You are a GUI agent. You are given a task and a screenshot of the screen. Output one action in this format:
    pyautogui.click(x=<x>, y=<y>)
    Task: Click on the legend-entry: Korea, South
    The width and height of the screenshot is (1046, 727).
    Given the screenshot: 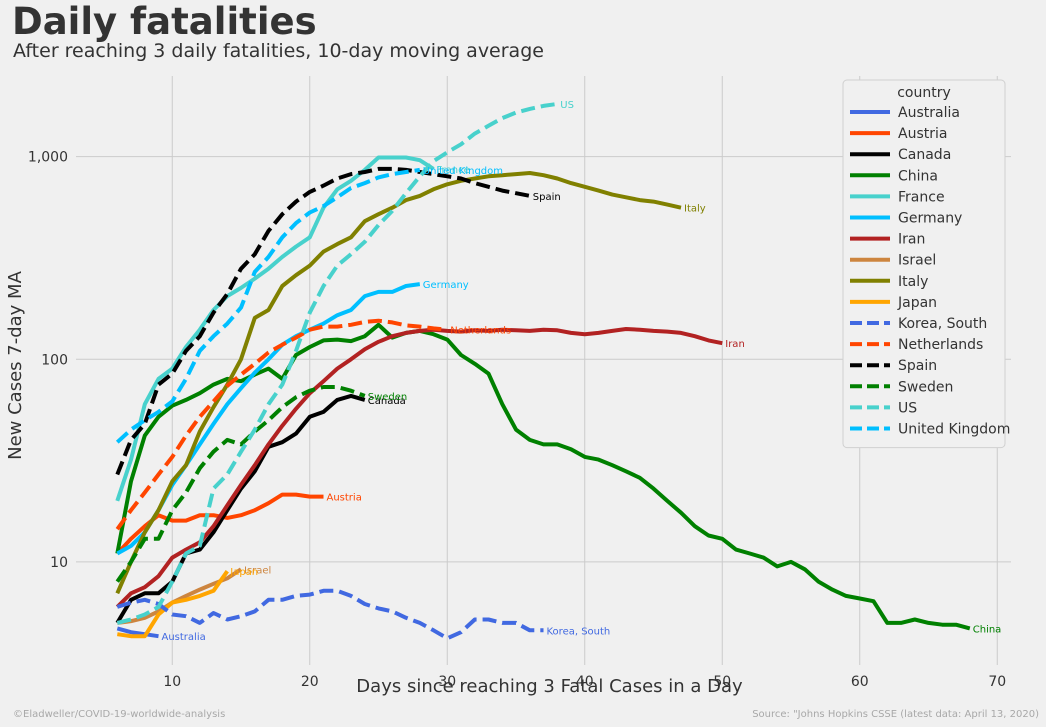 What is the action you would take?
    pyautogui.click(x=942, y=324)
    